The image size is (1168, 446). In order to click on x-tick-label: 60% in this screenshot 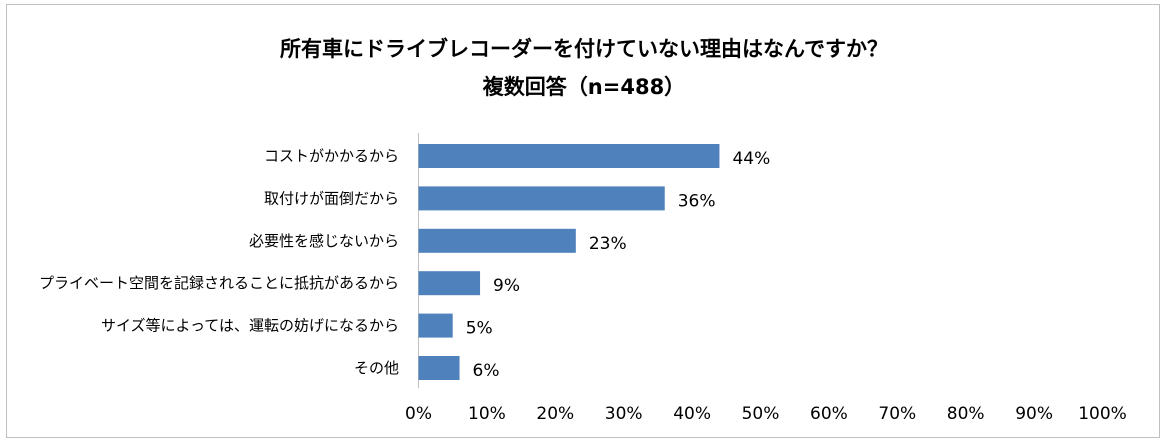, I will do `click(829, 414)`.